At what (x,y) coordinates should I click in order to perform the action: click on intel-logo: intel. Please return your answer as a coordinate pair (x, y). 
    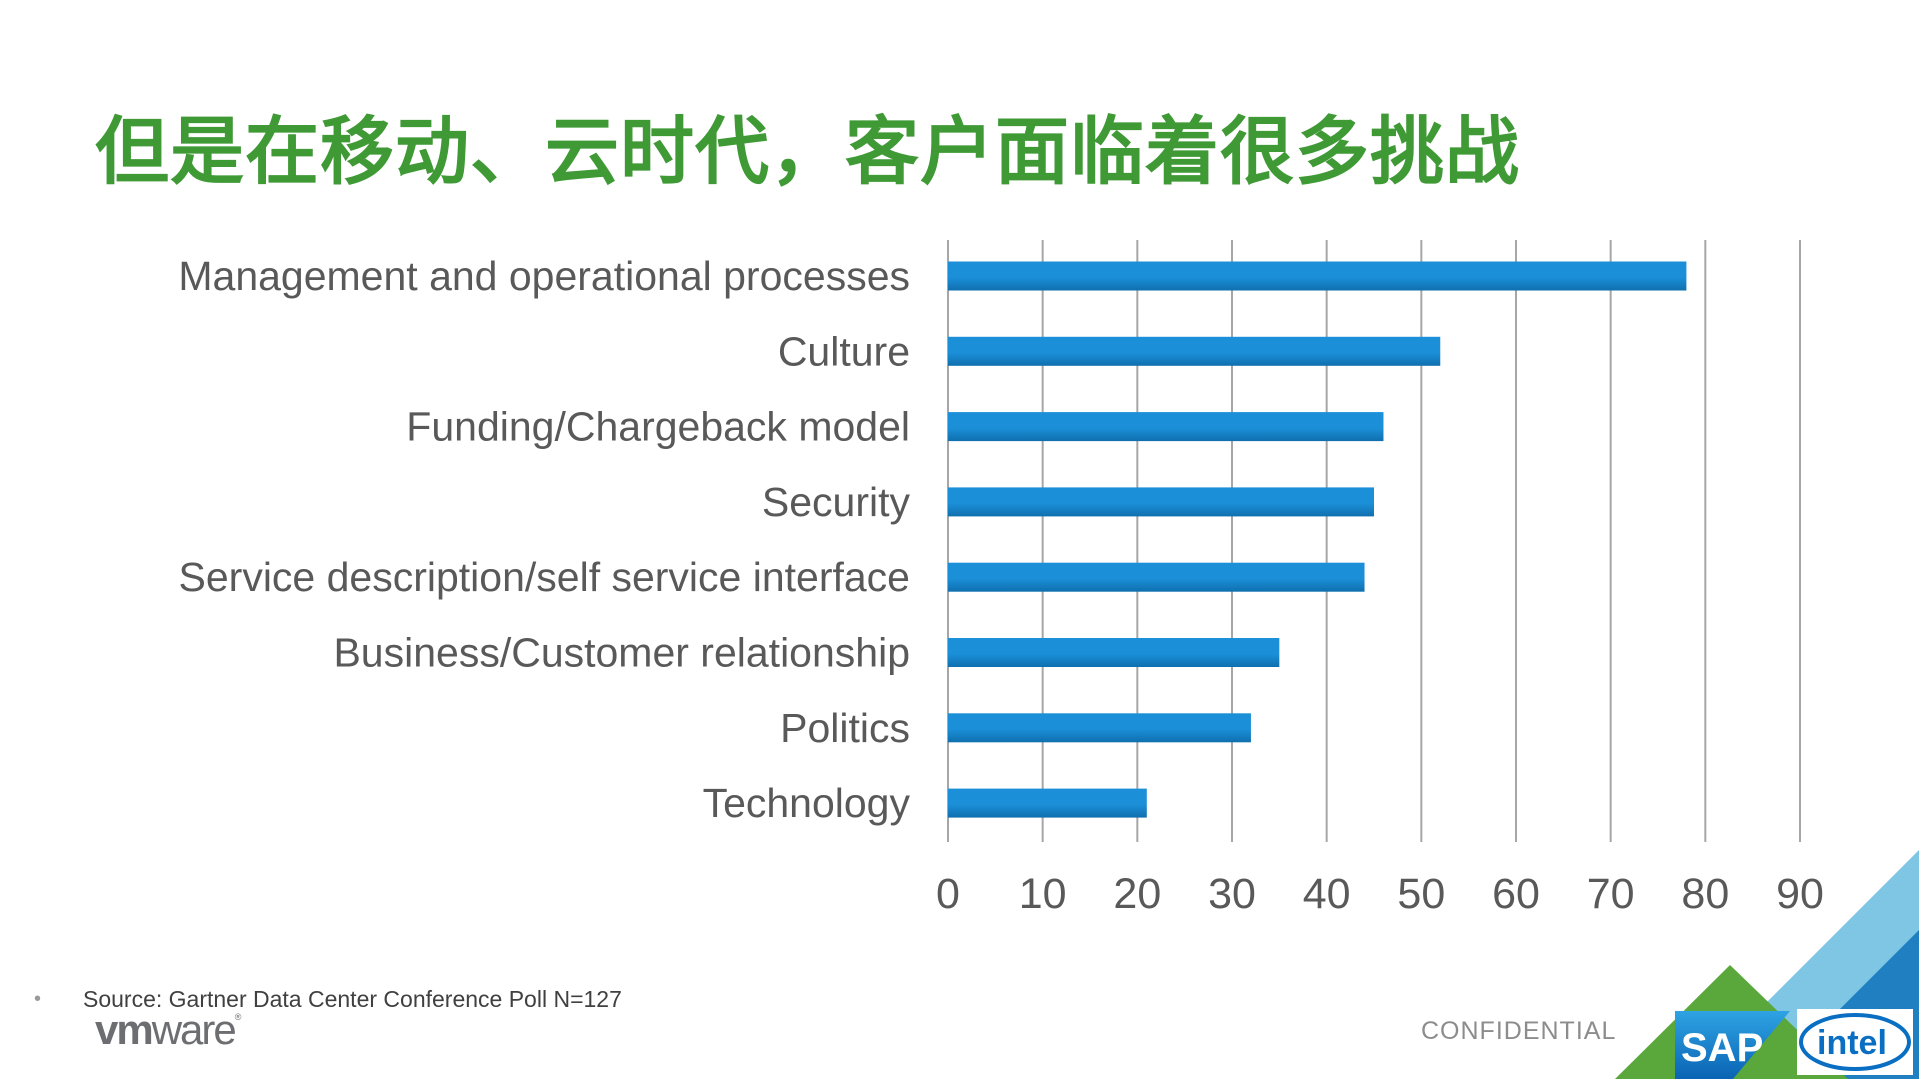
    Looking at the image, I should click on (1855, 1042).